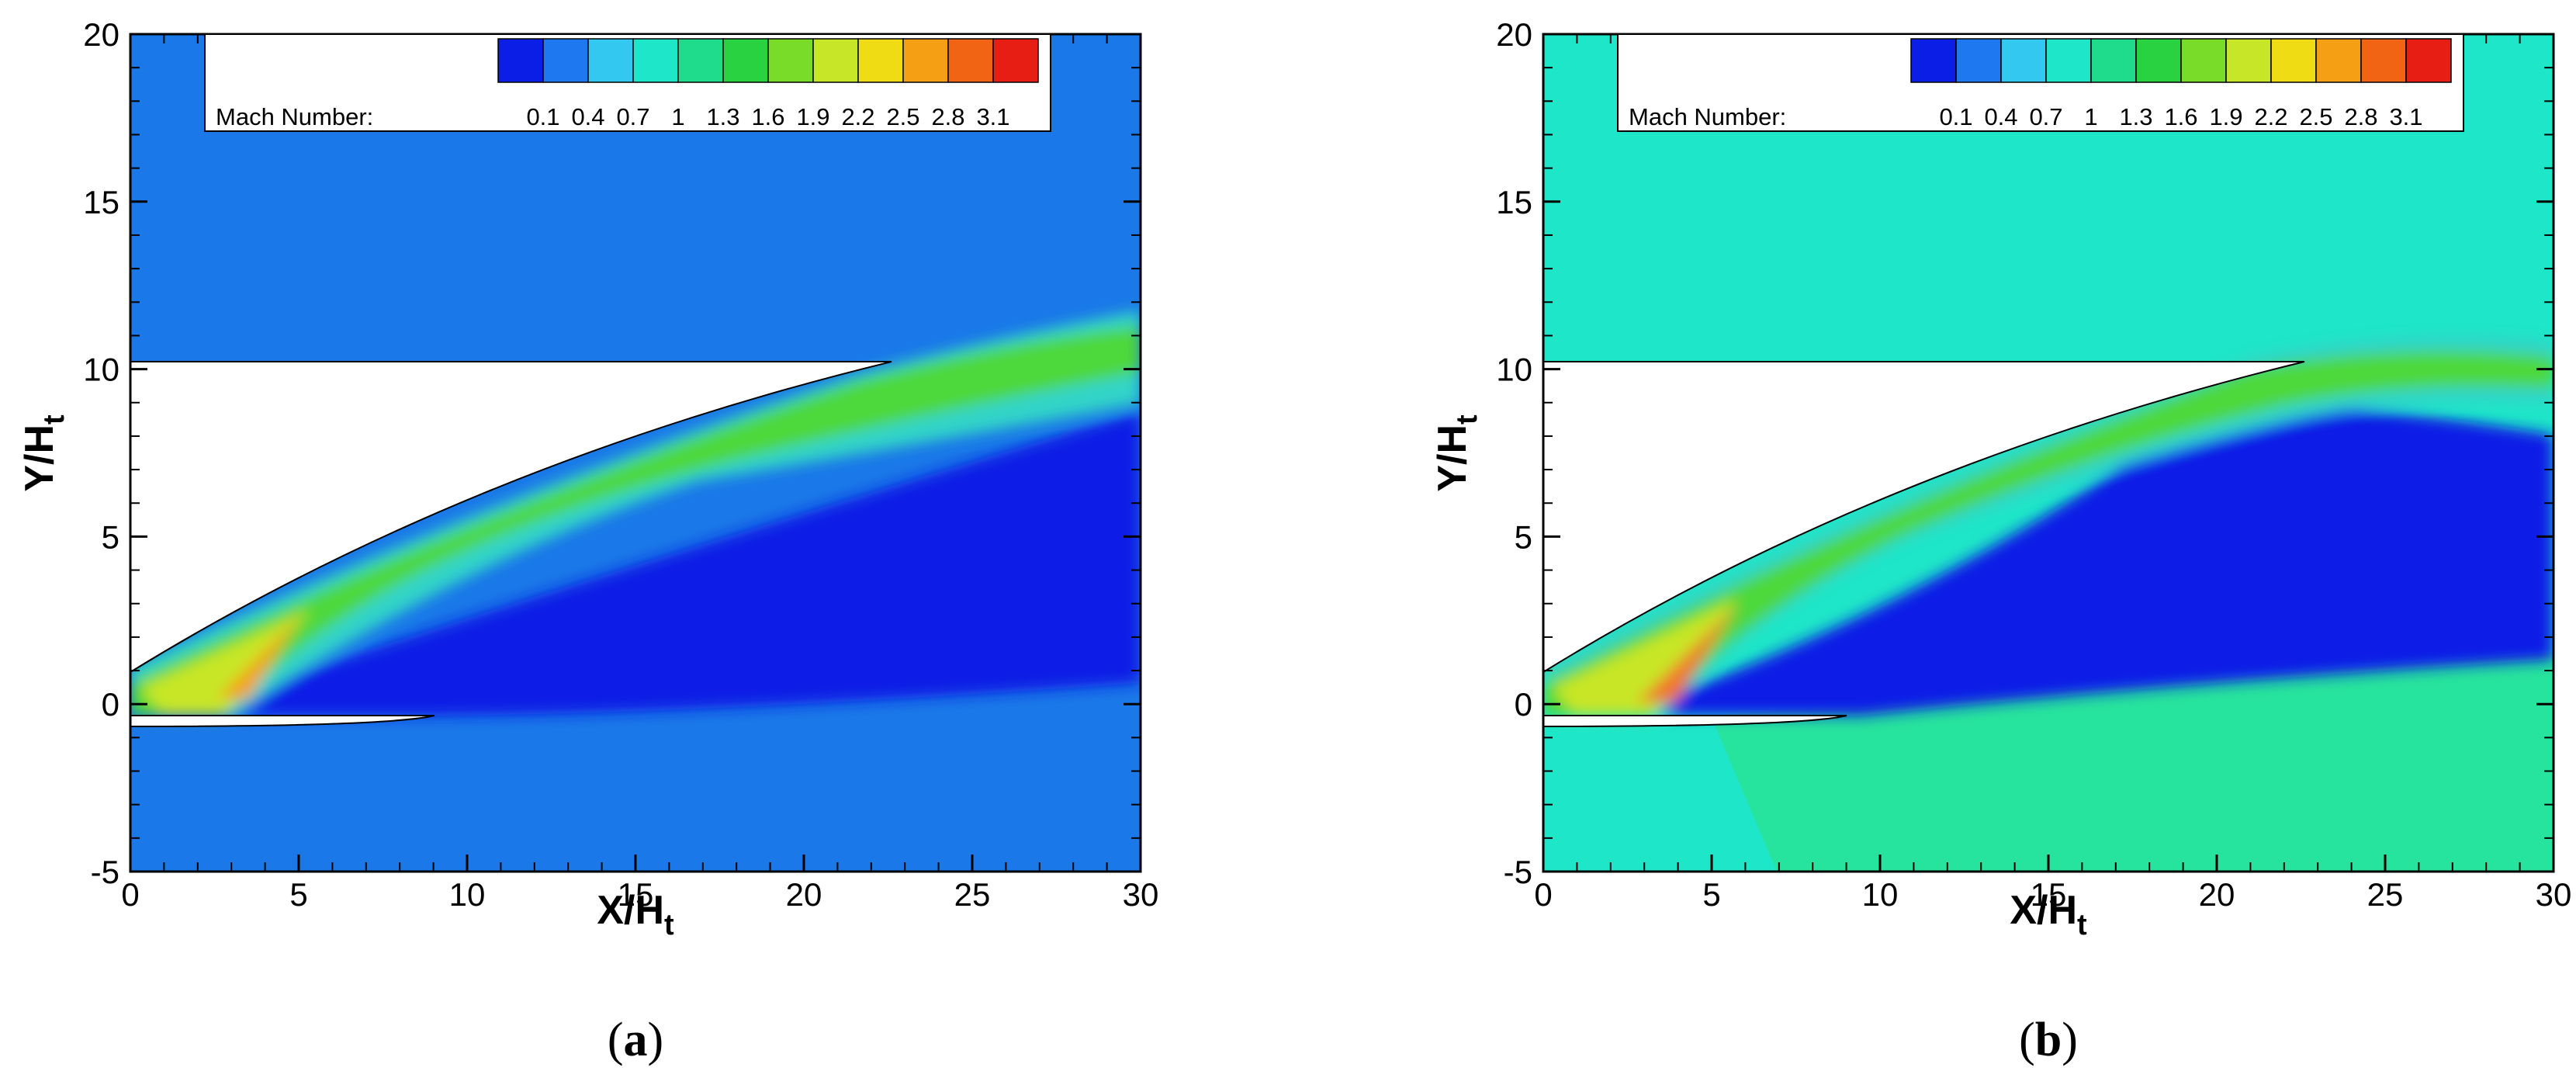 The width and height of the screenshot is (2576, 1085). What do you see at coordinates (669, 925) in the screenshot?
I see `x-axis-label-subscript-a: t` at bounding box center [669, 925].